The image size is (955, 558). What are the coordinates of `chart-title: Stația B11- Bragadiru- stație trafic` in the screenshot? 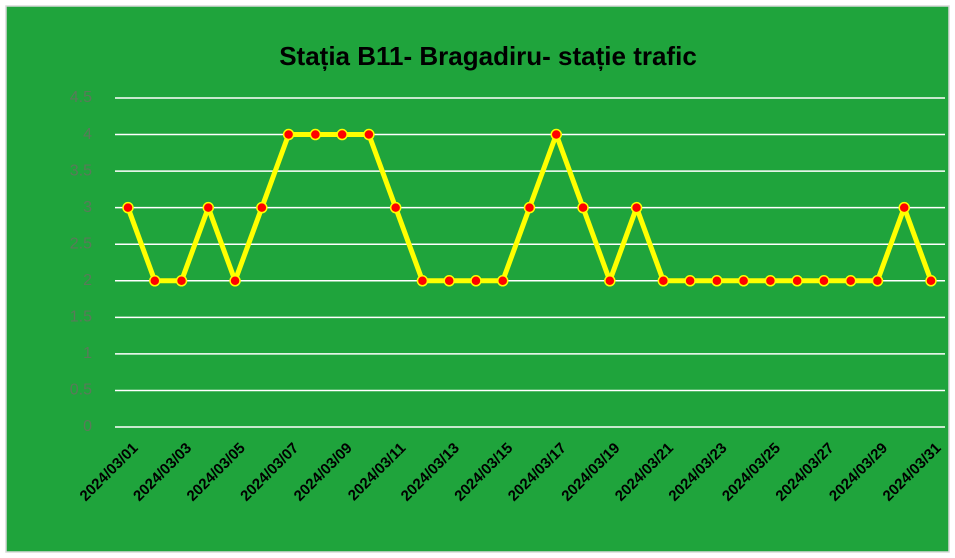 It's located at (488, 56).